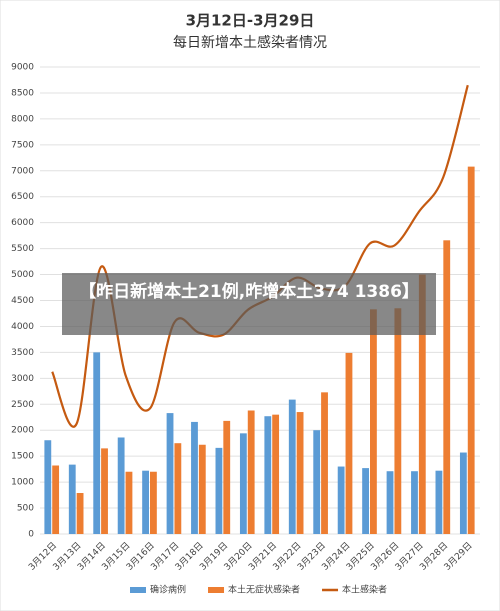 The width and height of the screenshot is (500, 611). I want to click on annotation-banner: 【昨日新增本土21例,昨增本土374 1386】, so click(249, 304).